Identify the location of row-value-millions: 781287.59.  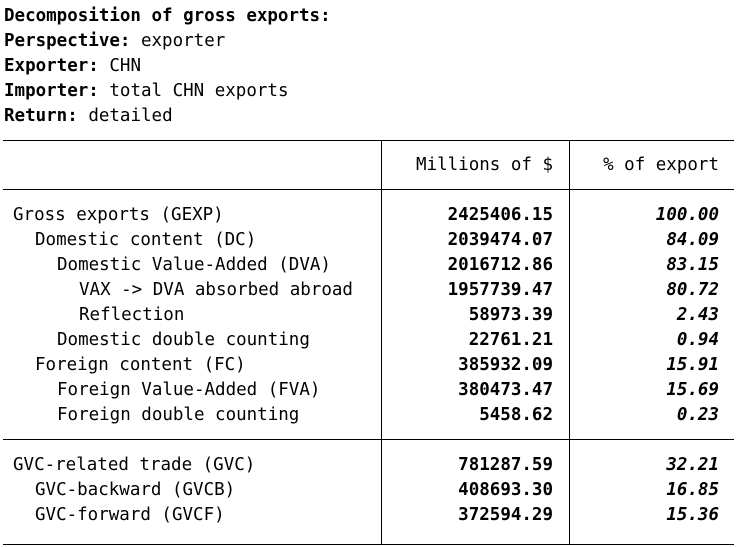
(505, 465).